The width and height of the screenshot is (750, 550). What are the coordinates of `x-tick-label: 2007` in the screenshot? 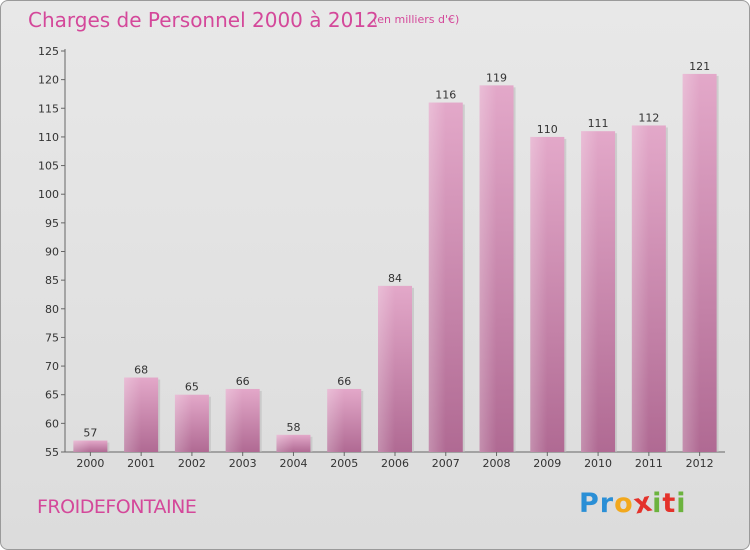 It's located at (446, 463).